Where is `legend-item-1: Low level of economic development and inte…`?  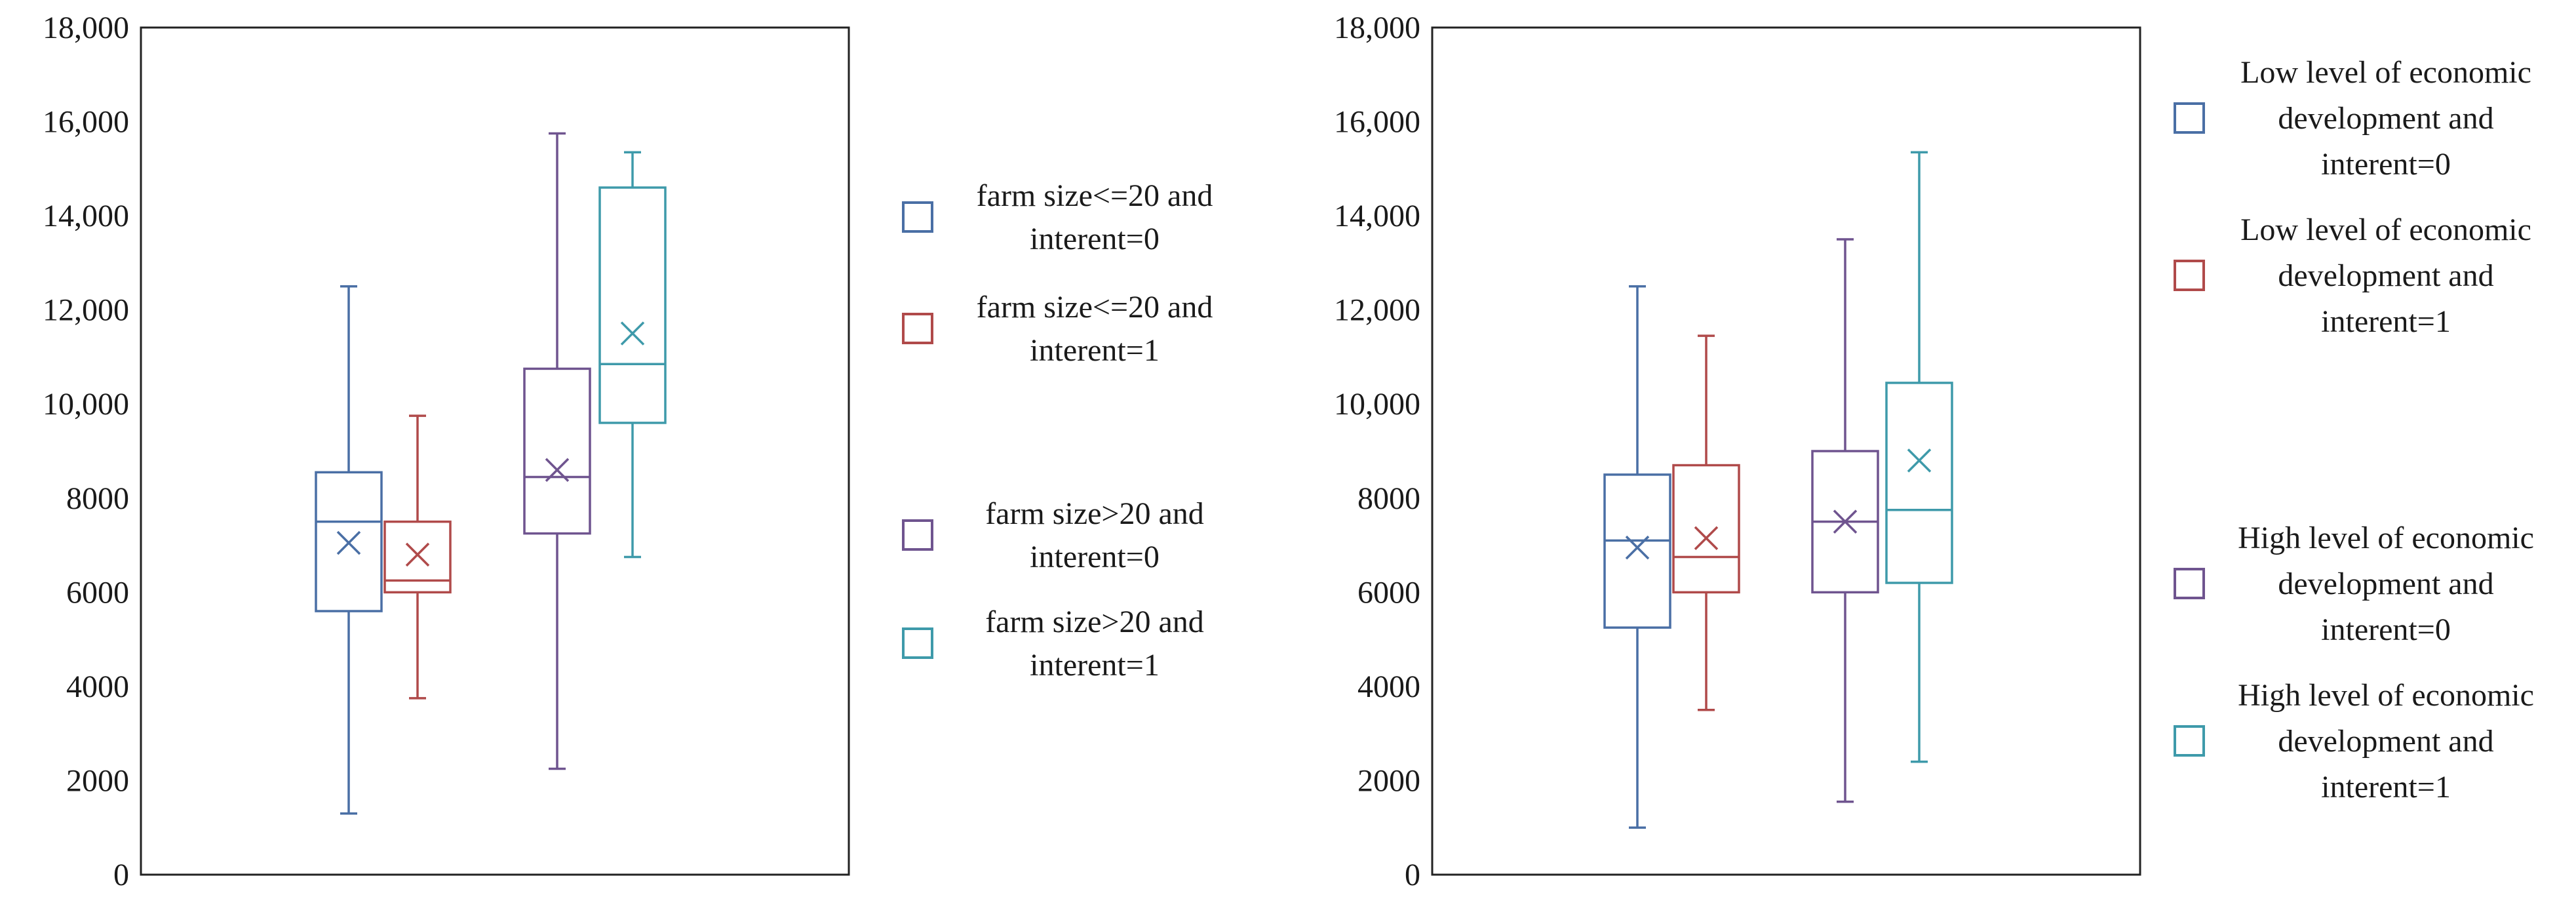
legend-item-1: Low level of economic development and inte… is located at coordinates (2352, 119).